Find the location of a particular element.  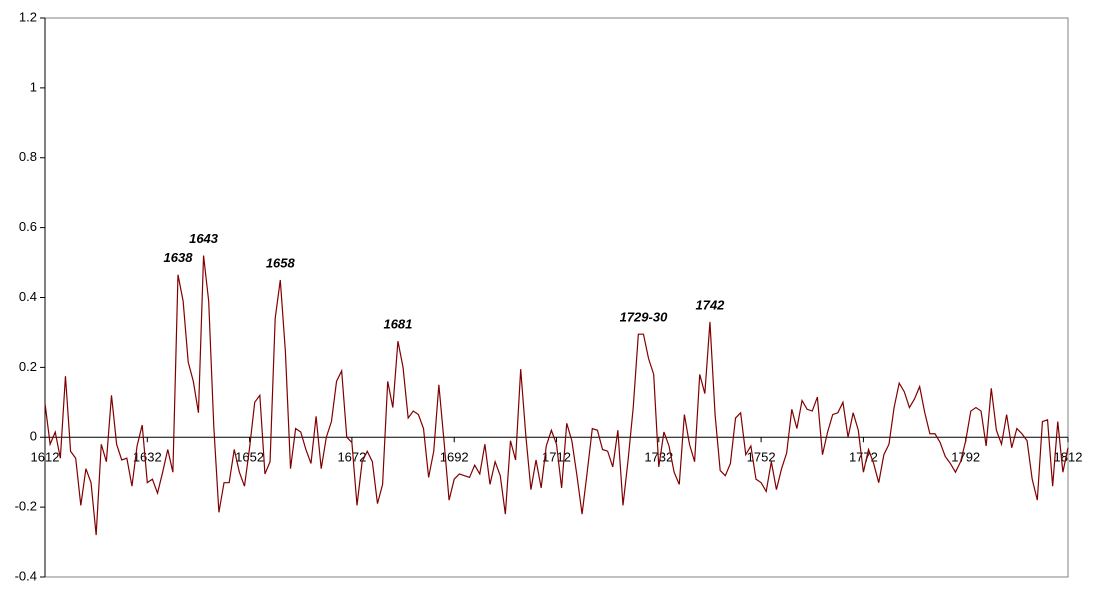

x-tick-label: 1632 is located at coordinates (147, 457).